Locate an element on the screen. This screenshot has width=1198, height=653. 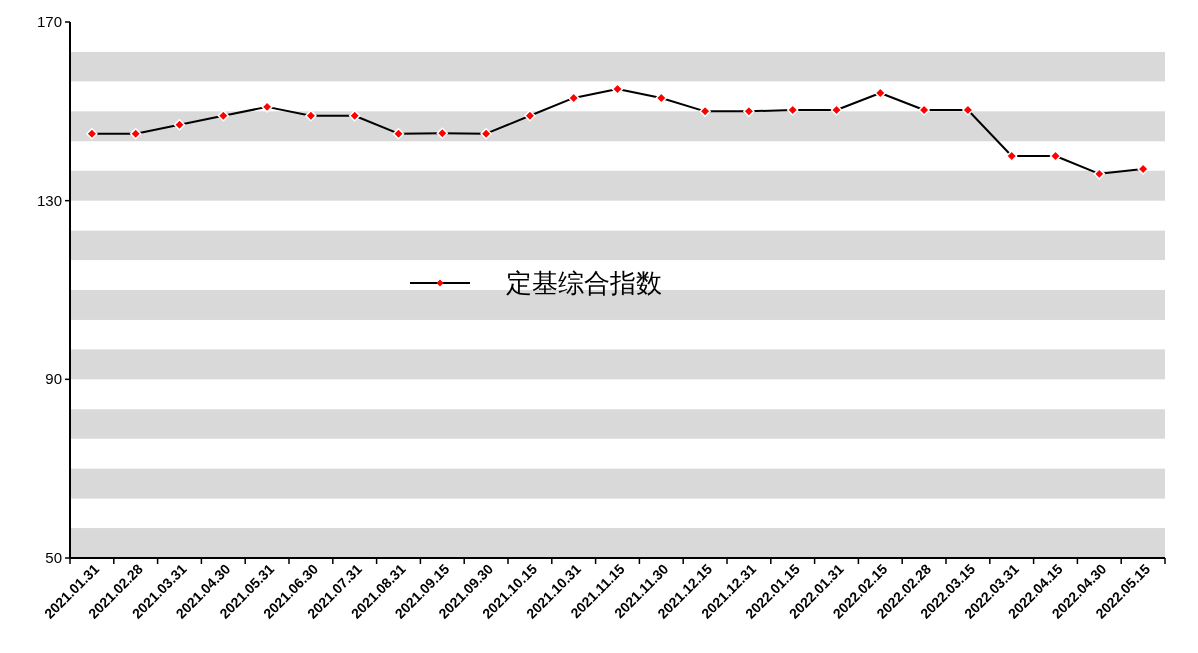
y-tick-label: 170 is located at coordinates (49, 21).